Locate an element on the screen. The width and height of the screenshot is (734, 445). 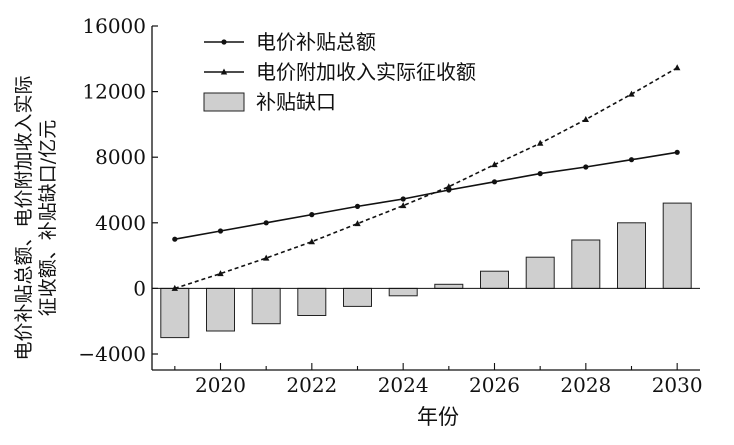
bar-2026 is located at coordinates (494, 279).